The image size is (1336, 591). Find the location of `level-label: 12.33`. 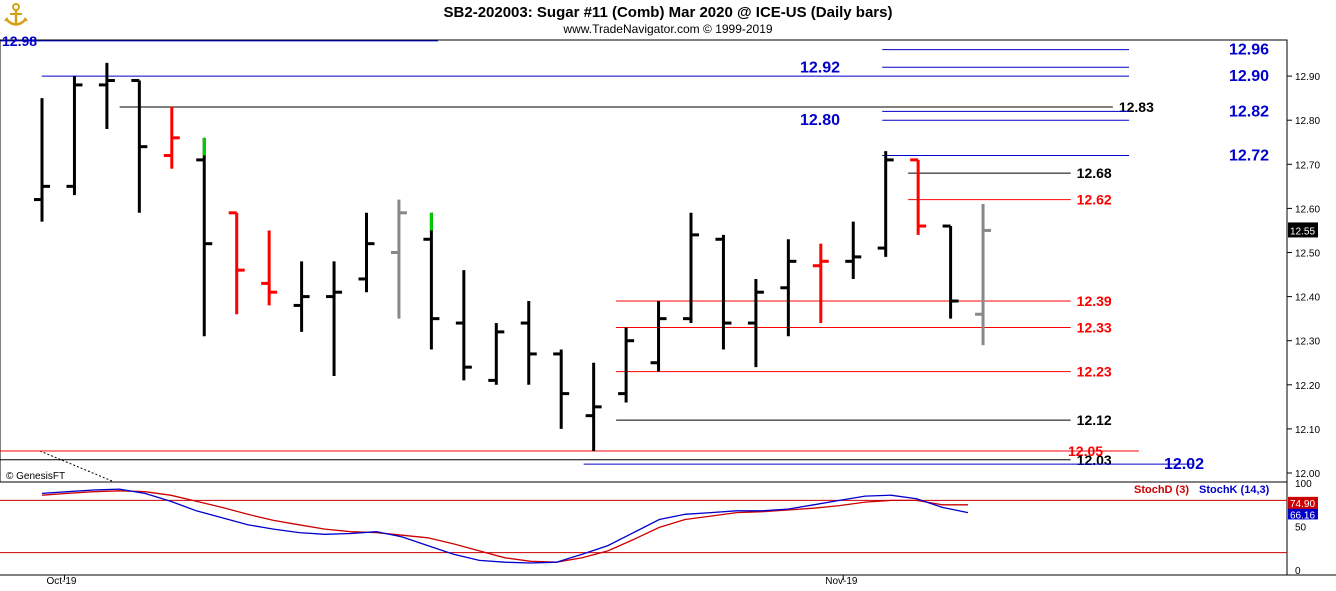

level-label: 12.33 is located at coordinates (1094, 327).